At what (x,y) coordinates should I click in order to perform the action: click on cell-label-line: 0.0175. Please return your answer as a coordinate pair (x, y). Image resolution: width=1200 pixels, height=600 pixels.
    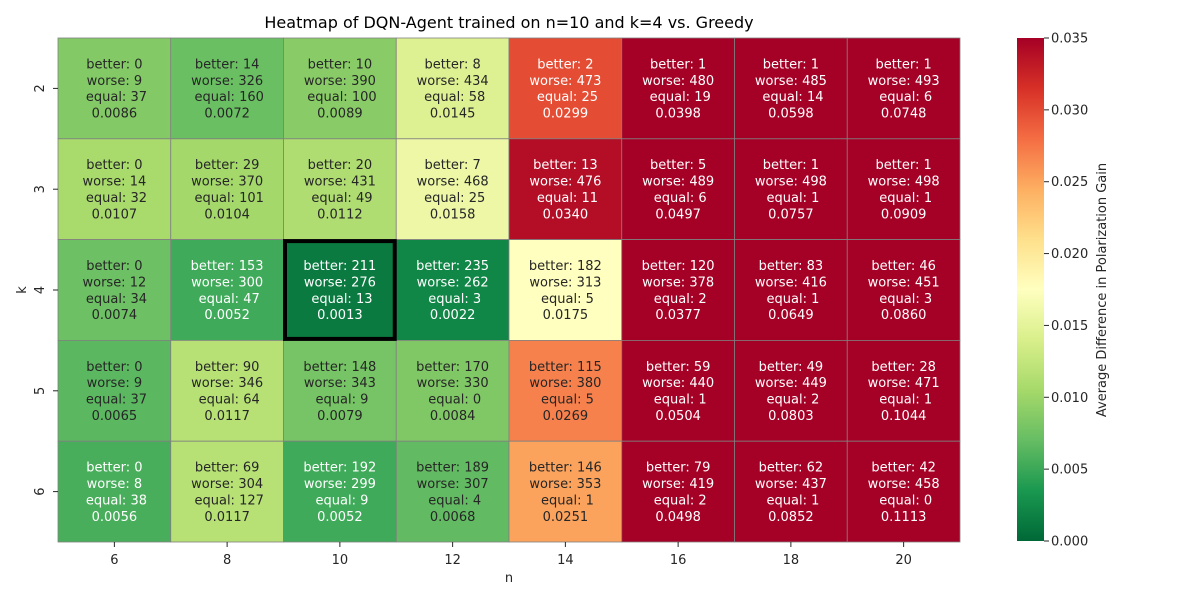
    Looking at the image, I should click on (566, 315).